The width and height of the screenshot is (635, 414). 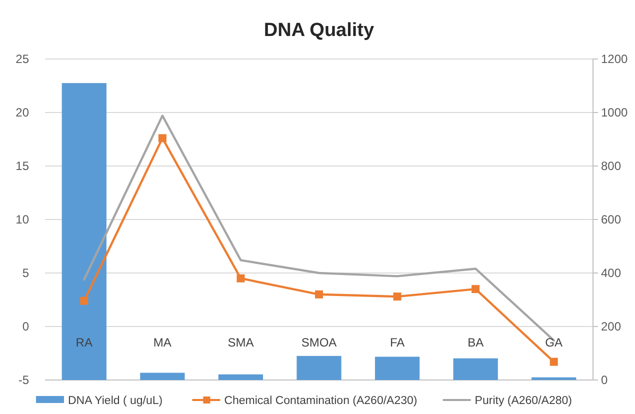 What do you see at coordinates (523, 401) in the screenshot?
I see `legend-label: Purity (A260/A280)` at bounding box center [523, 401].